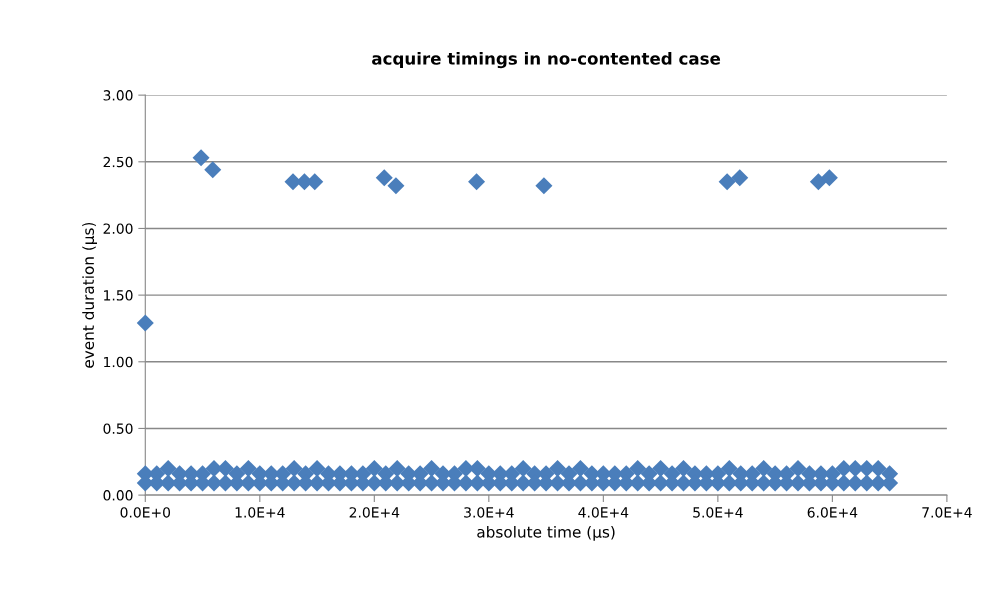  Describe the element at coordinates (118, 495) in the screenshot. I see `y-tick-label: 0.00` at that location.